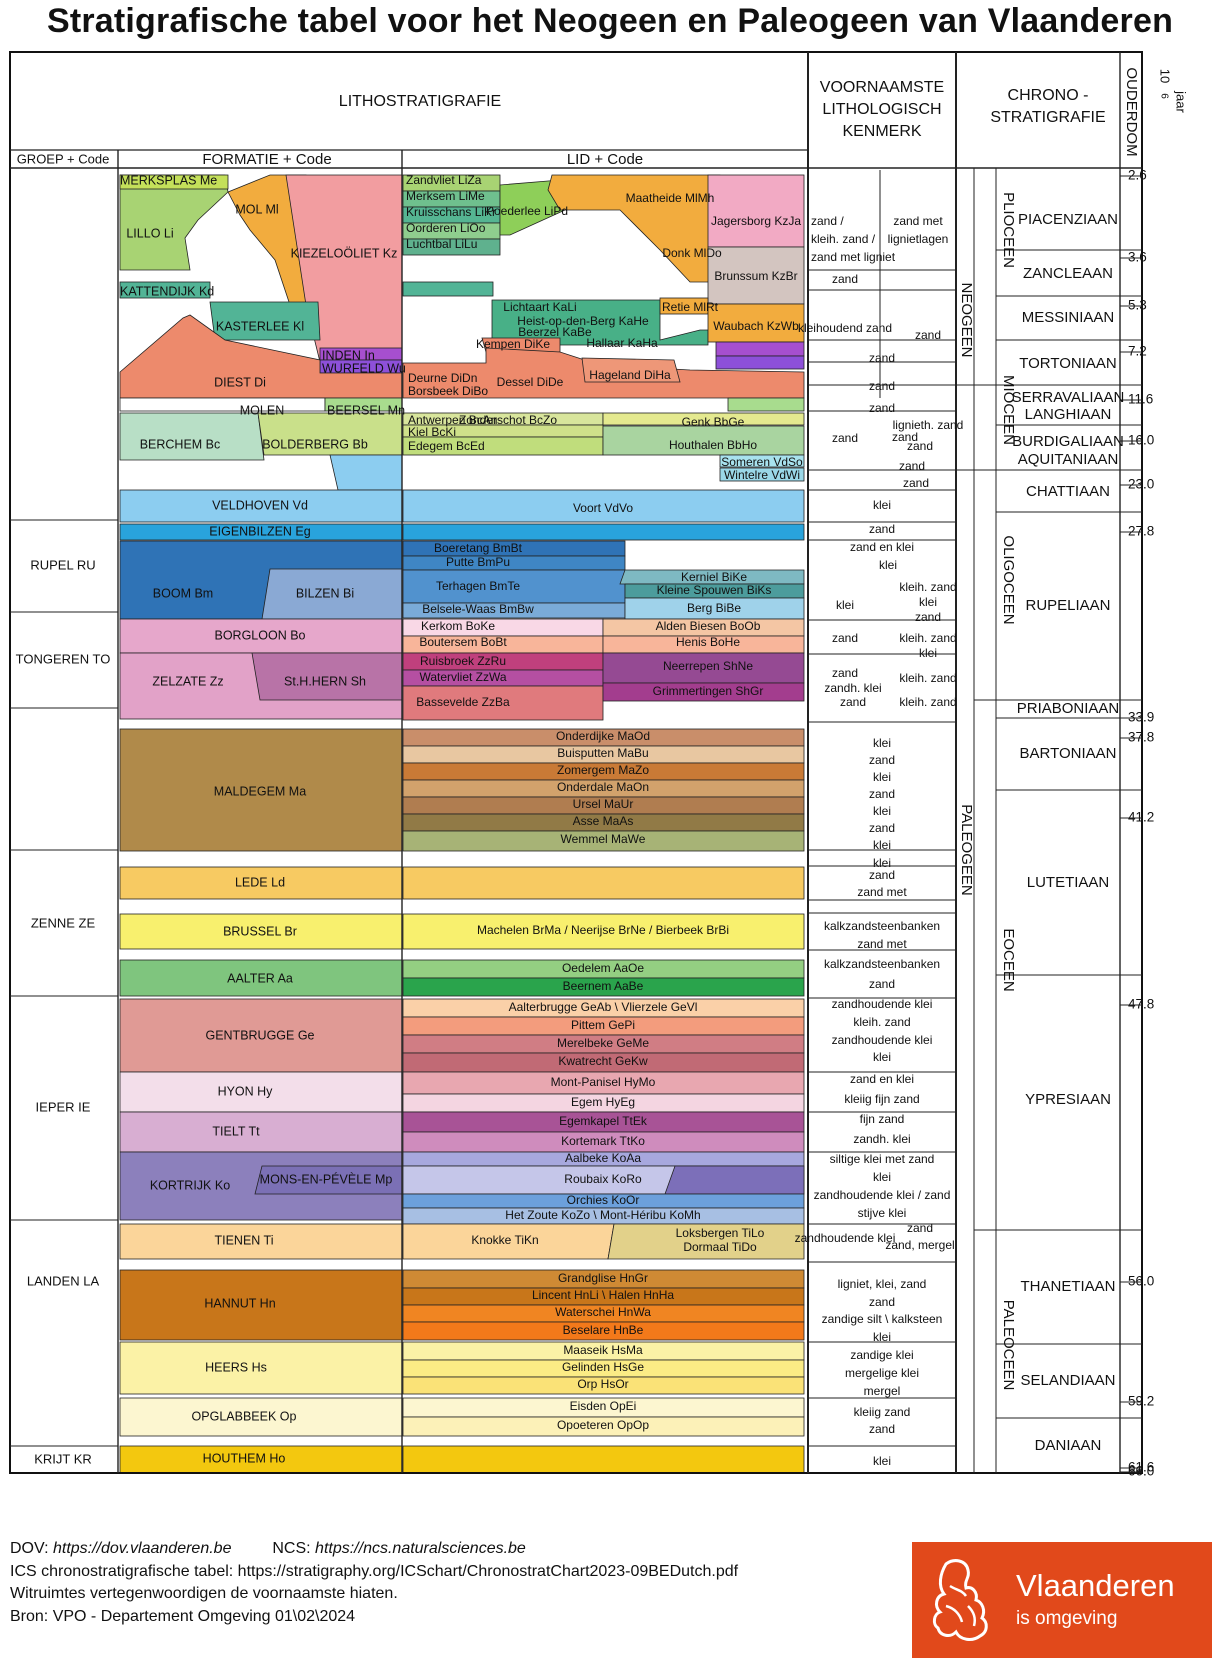 The height and width of the screenshot is (1663, 1220). I want to click on age-label: 66.0, so click(1141, 1471).